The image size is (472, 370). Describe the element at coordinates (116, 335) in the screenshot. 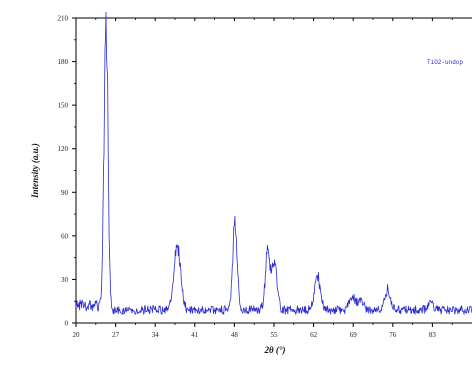

I see `x-tick-label: 27` at that location.